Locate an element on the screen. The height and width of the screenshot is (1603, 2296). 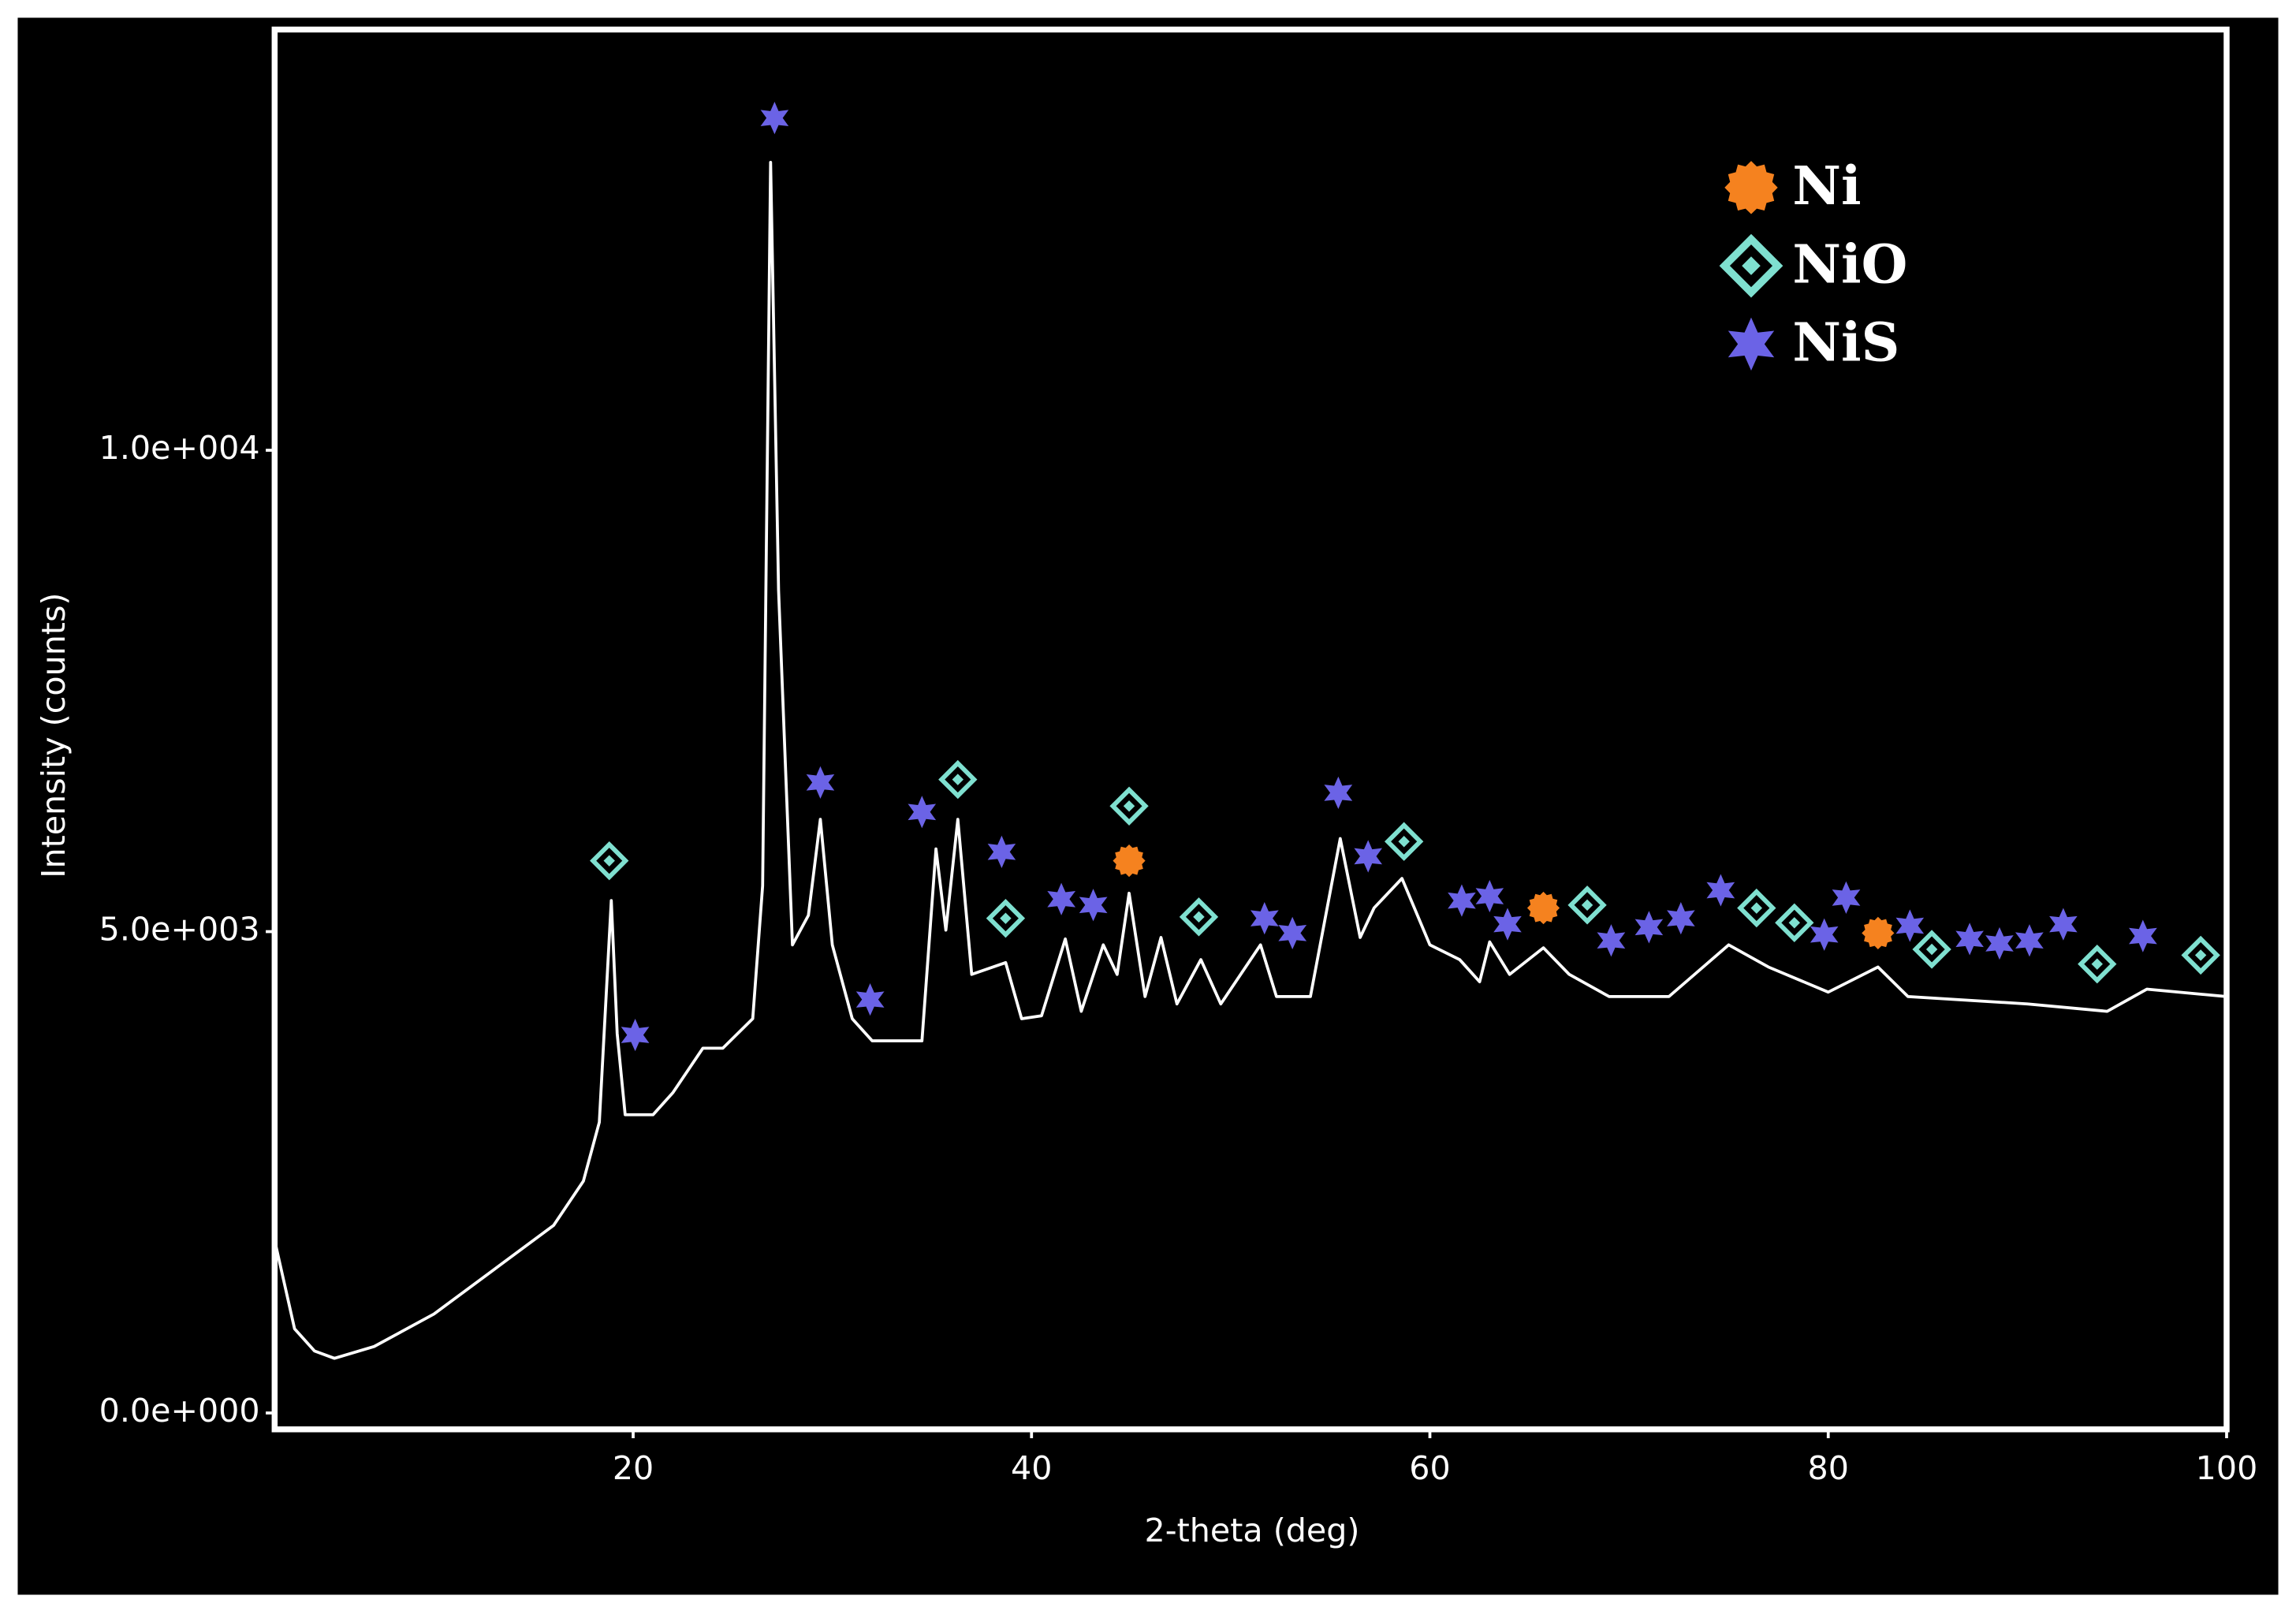
y-tick-label: 5.0e+003 is located at coordinates (179, 930).